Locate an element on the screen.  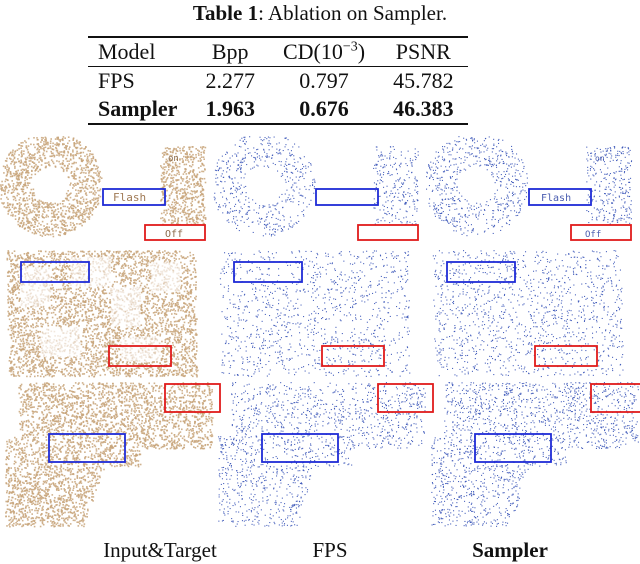
column-label-sampler: Sampler is located at coordinates (510, 550).